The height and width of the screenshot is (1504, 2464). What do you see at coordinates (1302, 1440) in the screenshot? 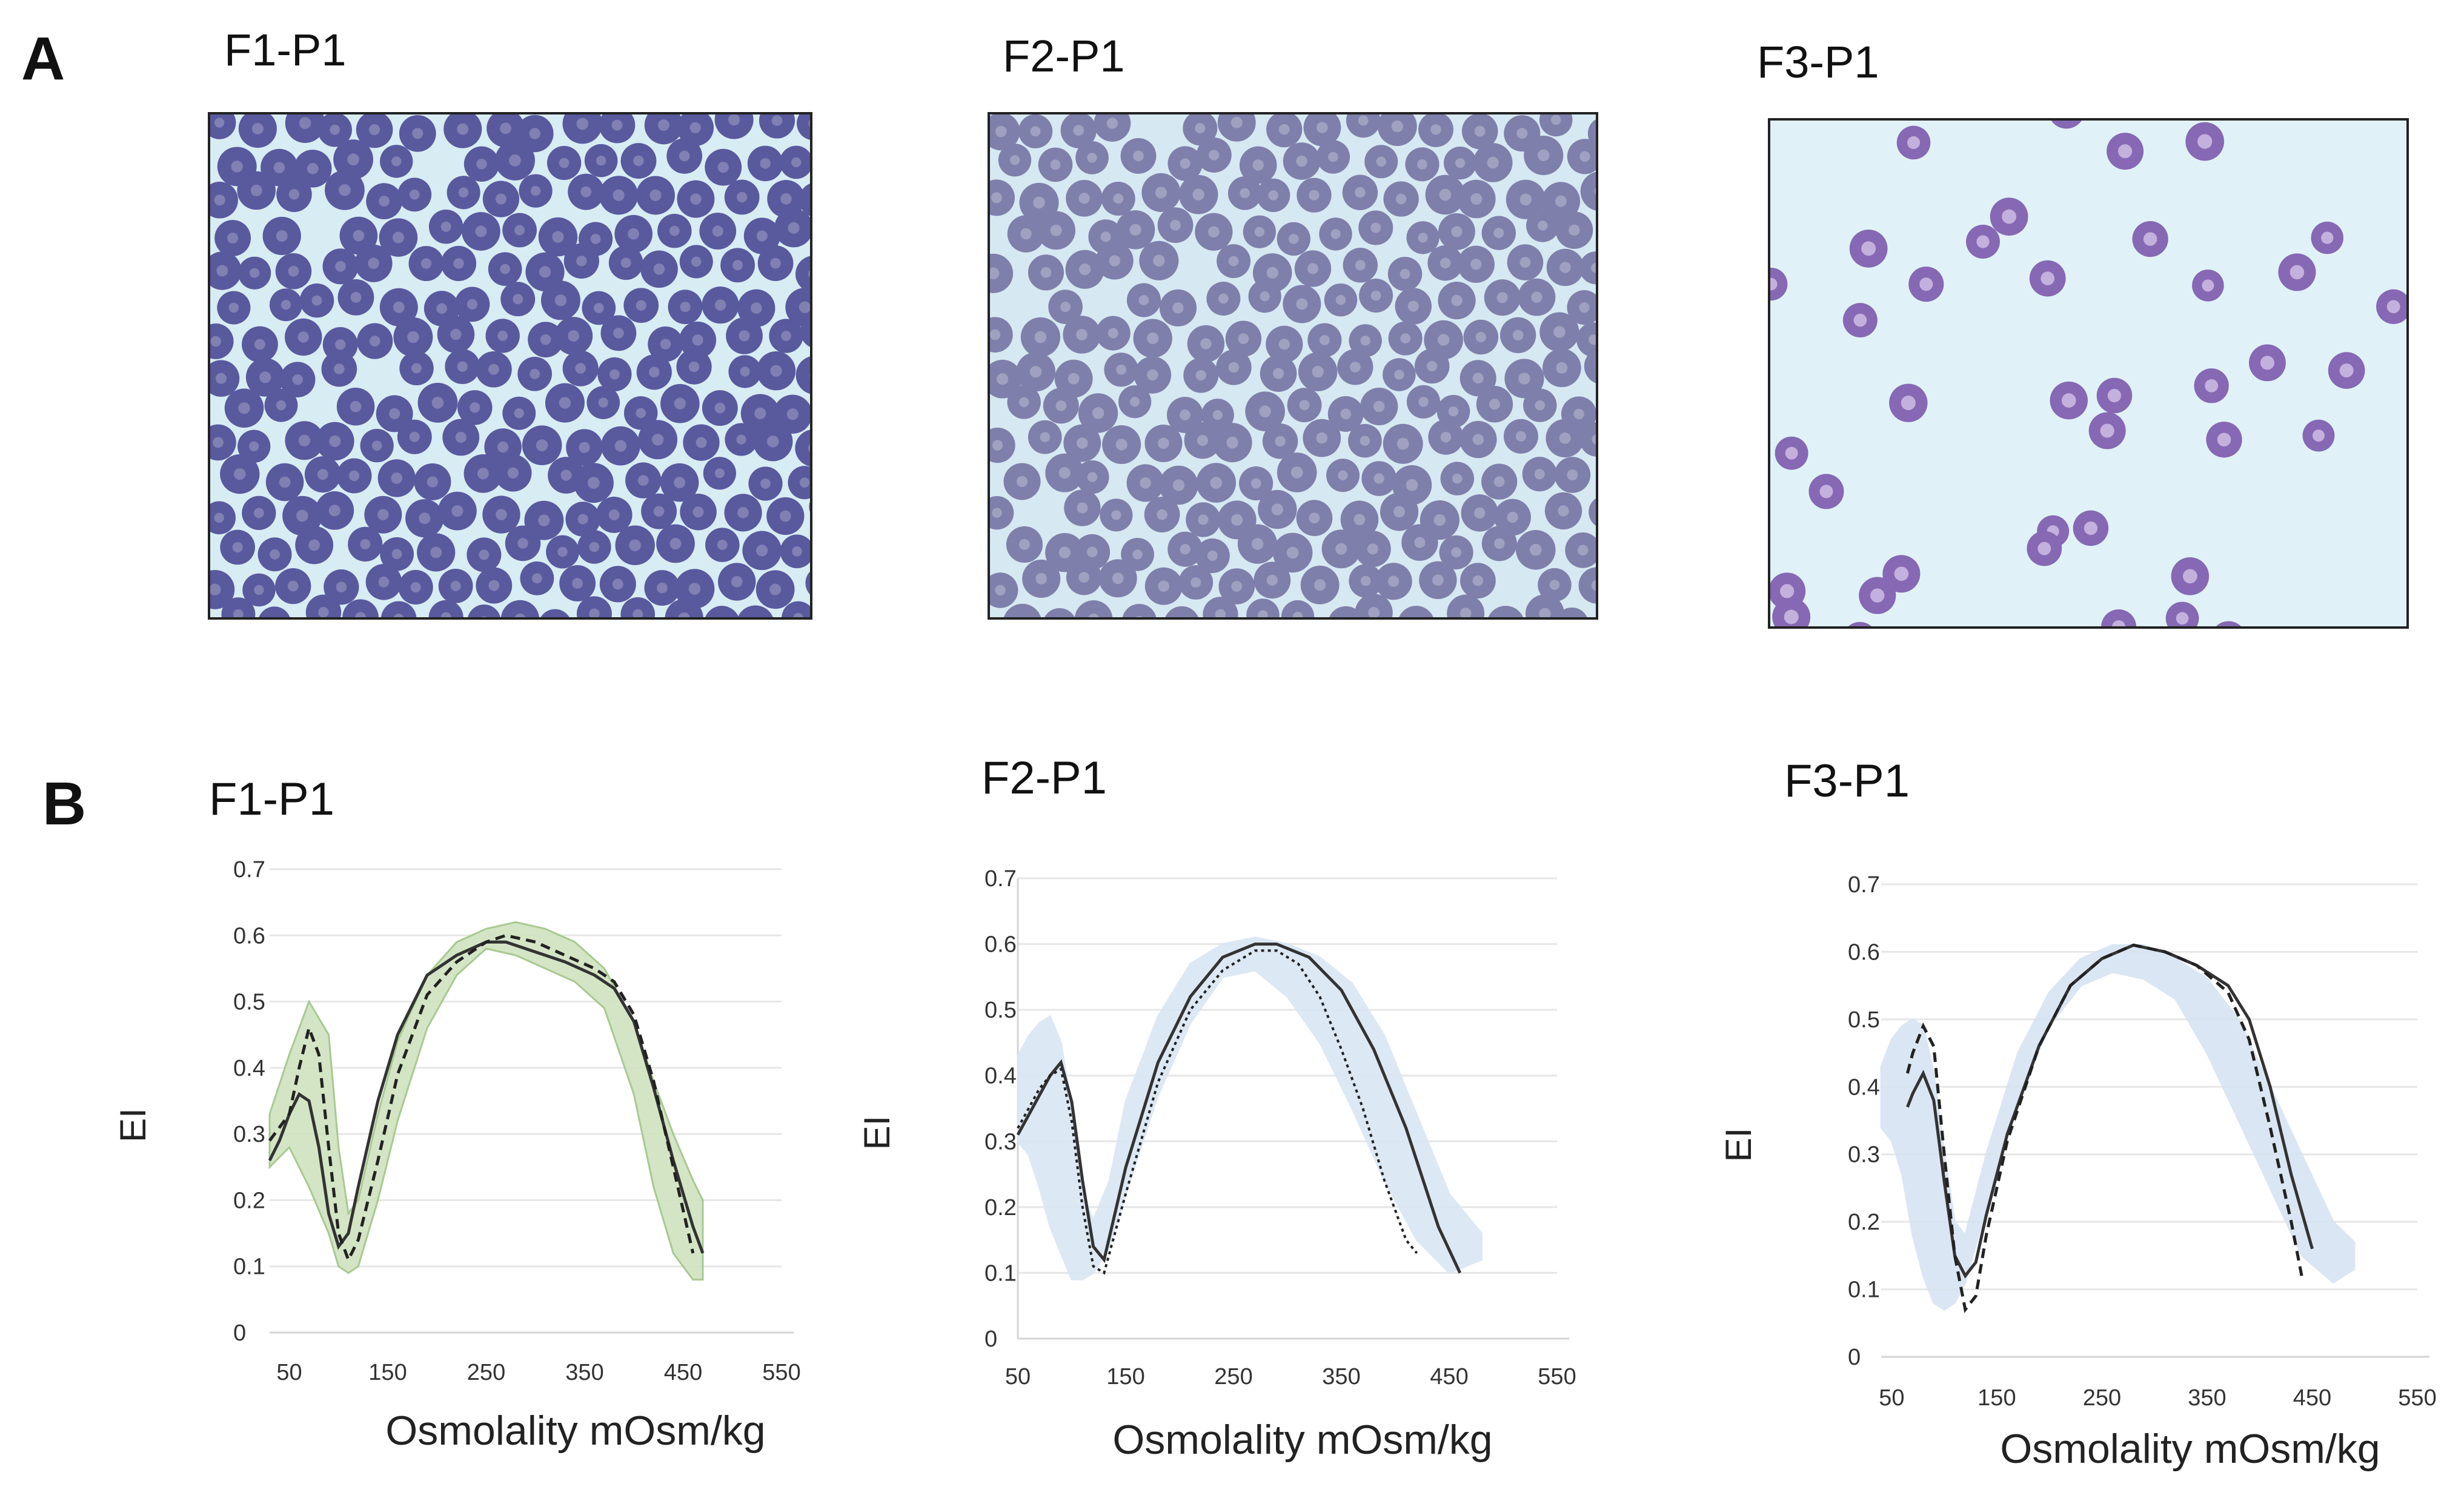
I see `x-axis-label: Osmolality mOsm/kg` at bounding box center [1302, 1440].